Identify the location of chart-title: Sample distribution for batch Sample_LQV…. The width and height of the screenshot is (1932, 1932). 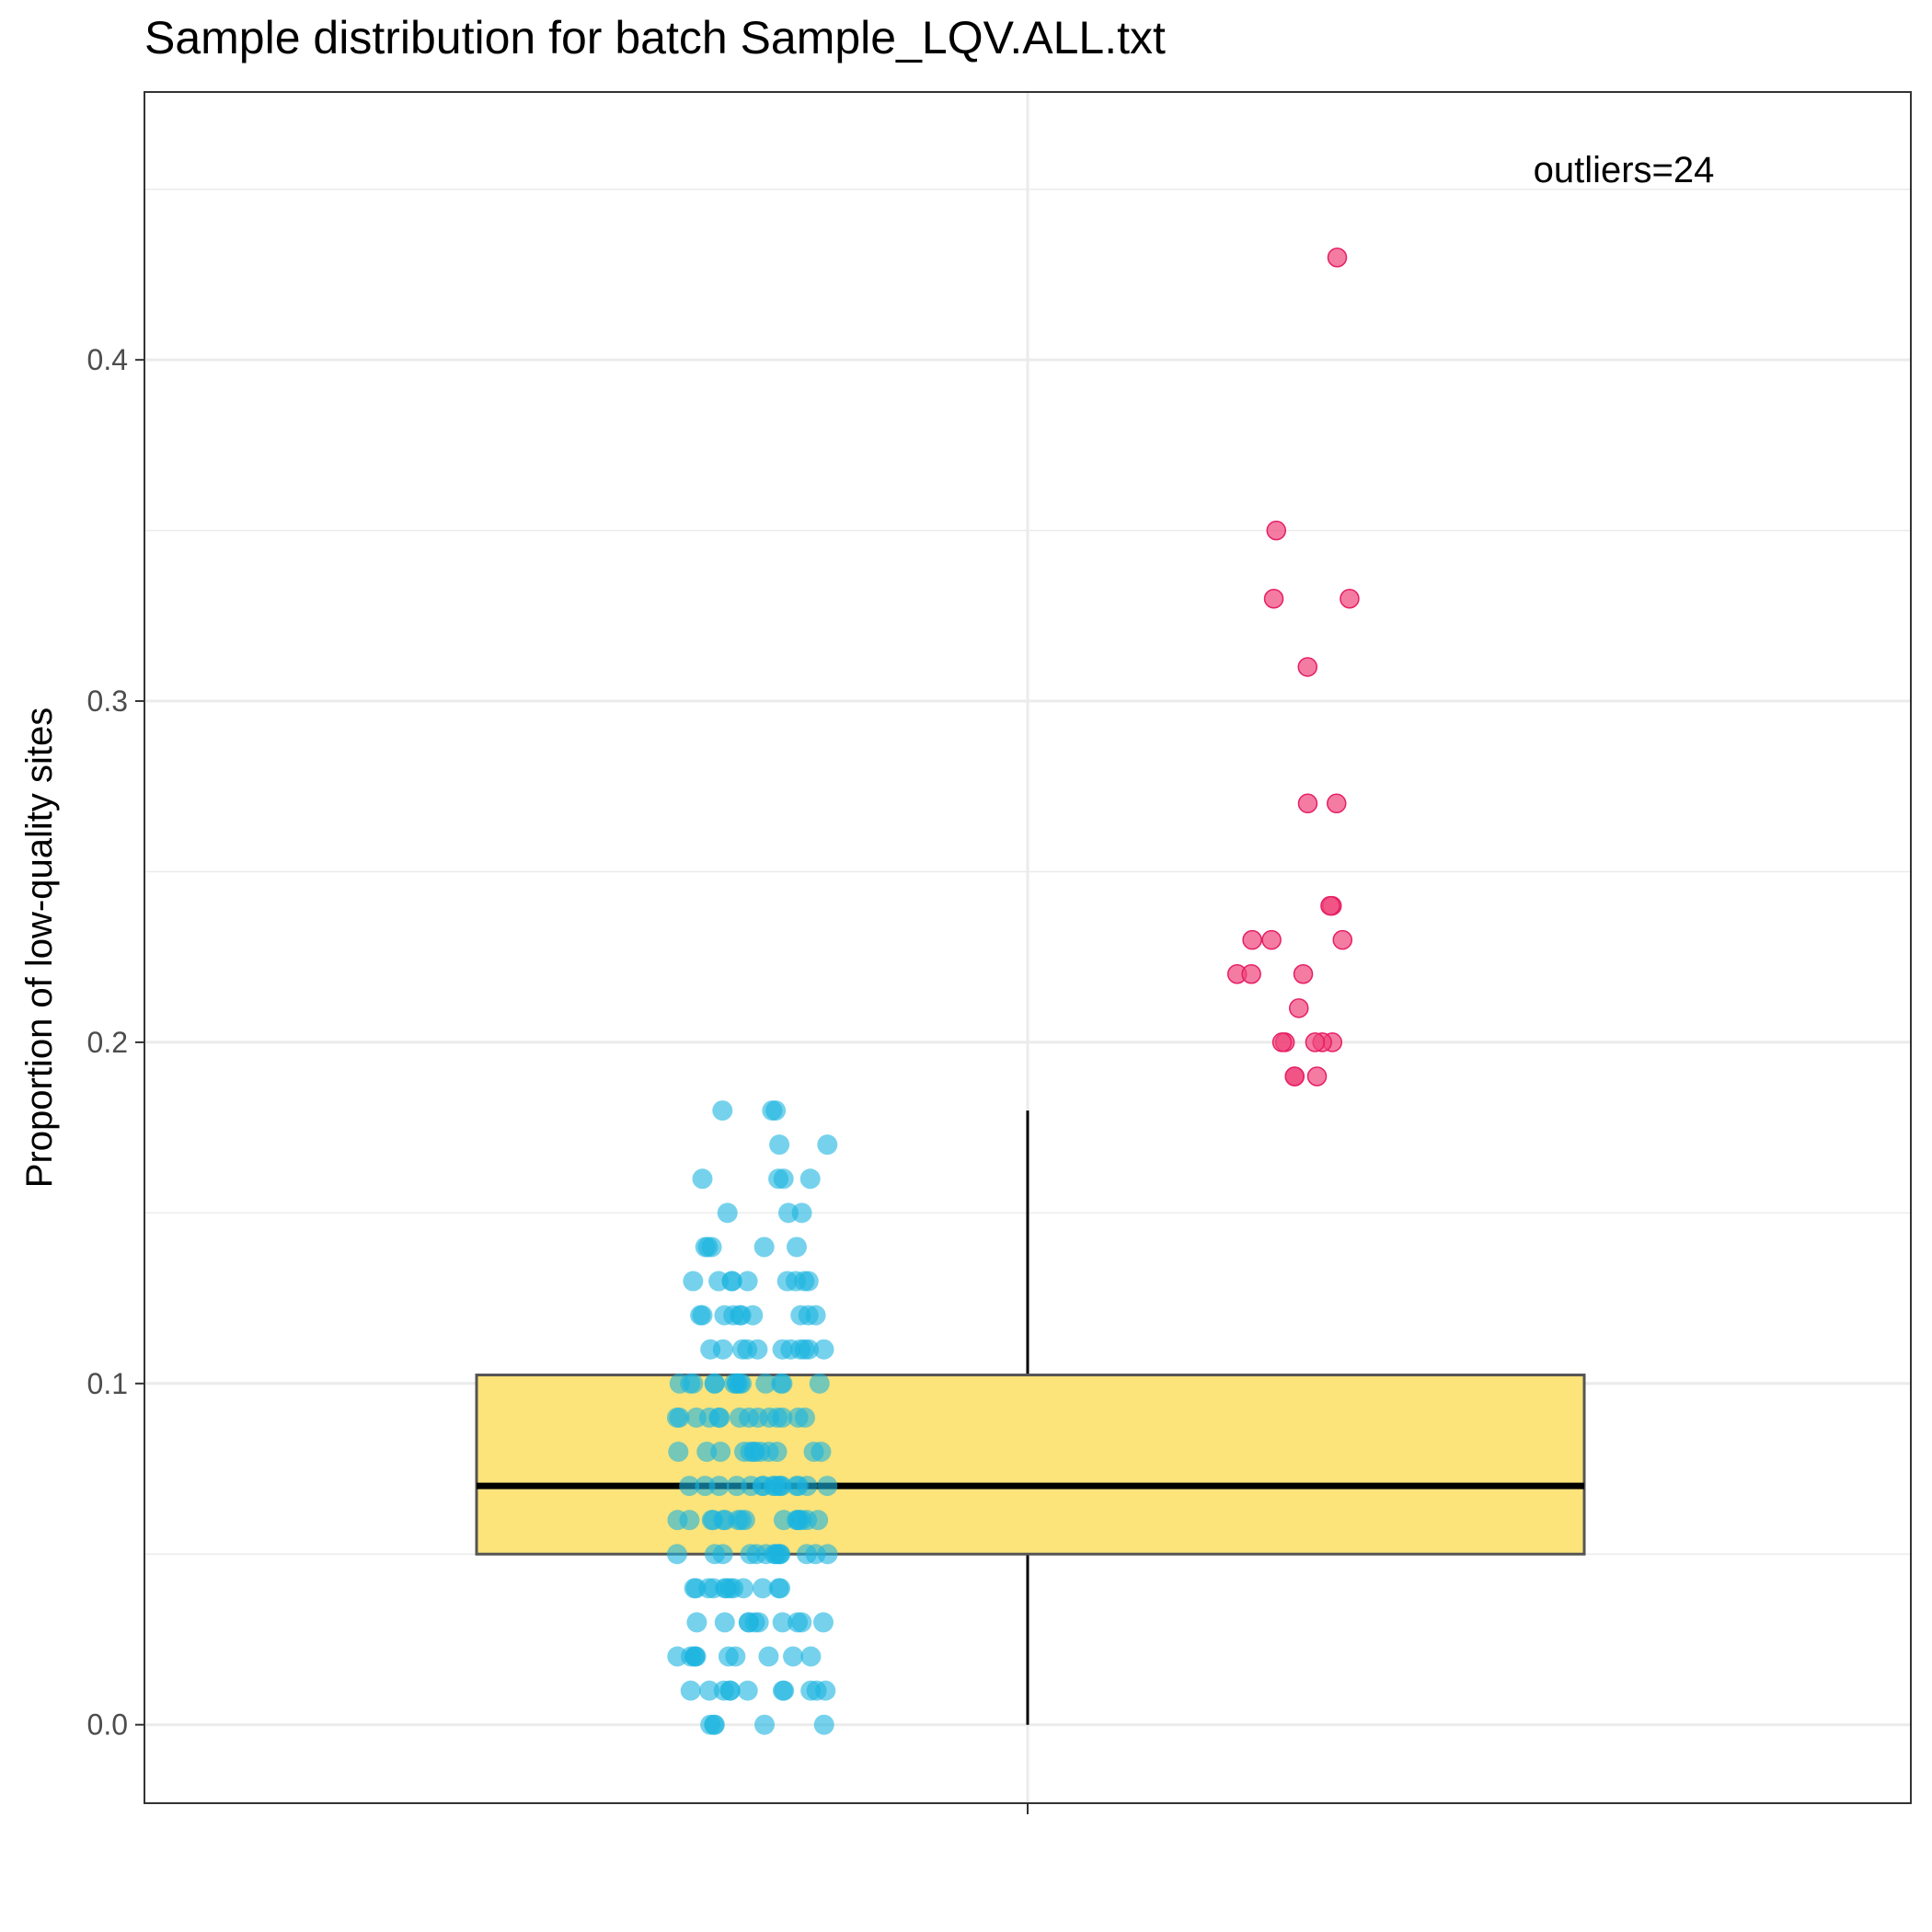
(655, 37).